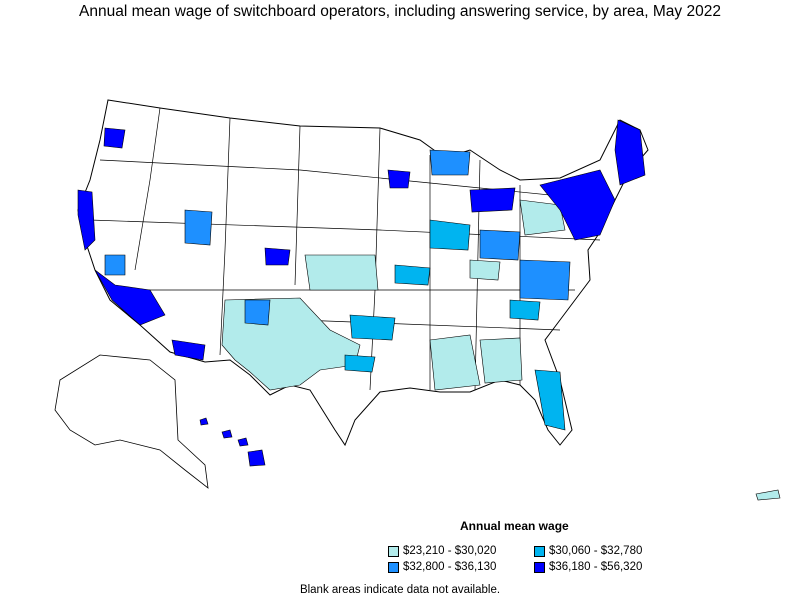 The width and height of the screenshot is (800, 600). I want to click on legend-item-tier-3: $32,800 - $36,130, so click(442, 567).